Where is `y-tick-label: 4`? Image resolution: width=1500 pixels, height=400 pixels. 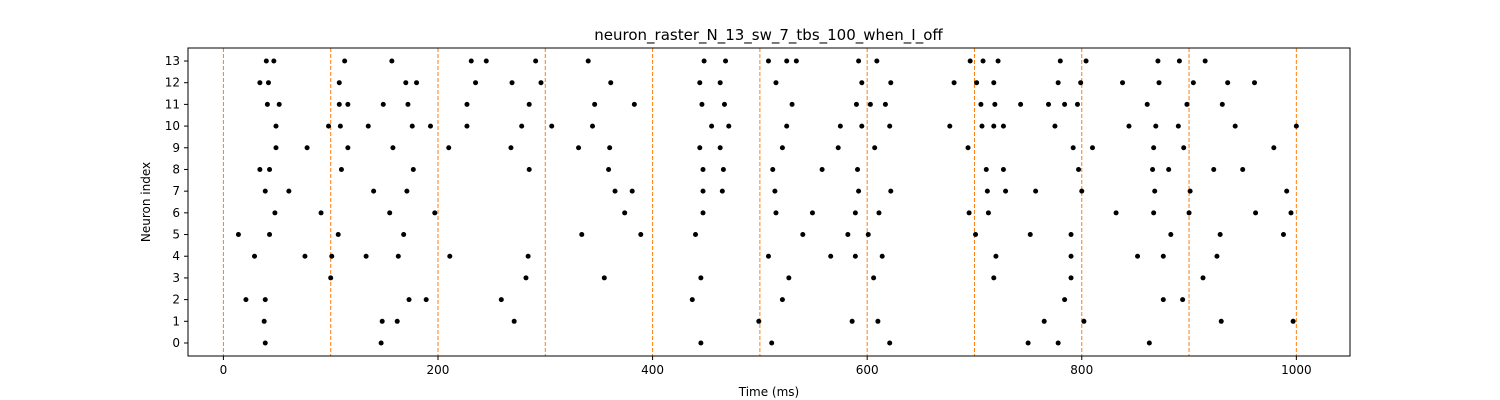
y-tick-label: 4 is located at coordinates (176, 256).